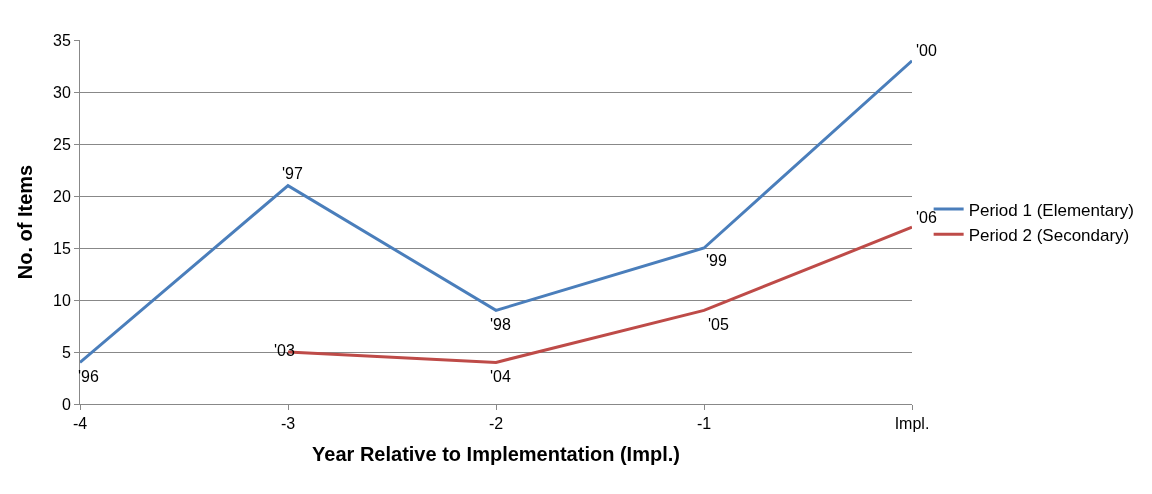  Describe the element at coordinates (1049, 235) in the screenshot. I see `legend-label: Period 2 (Secondary)` at that location.